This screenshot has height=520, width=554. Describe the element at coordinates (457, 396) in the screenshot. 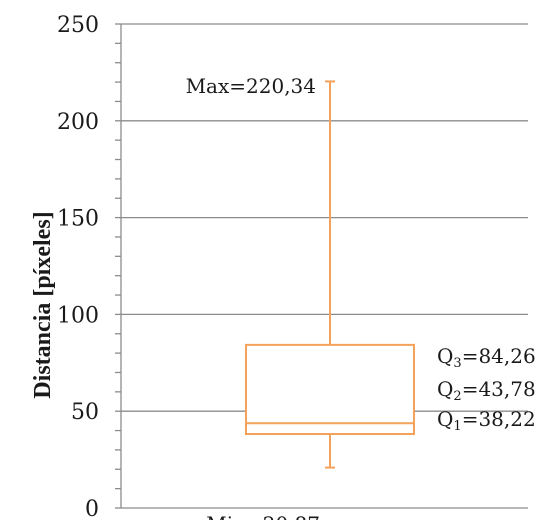

I see `q2-subscript: 2` at that location.